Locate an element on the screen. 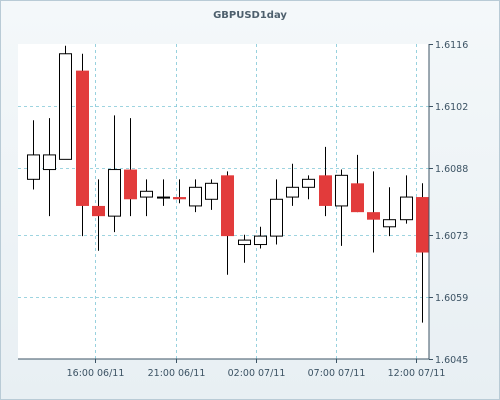 Image resolution: width=500 pixels, height=400 pixels. x-tick-label: 21:00 06/11 is located at coordinates (177, 373).